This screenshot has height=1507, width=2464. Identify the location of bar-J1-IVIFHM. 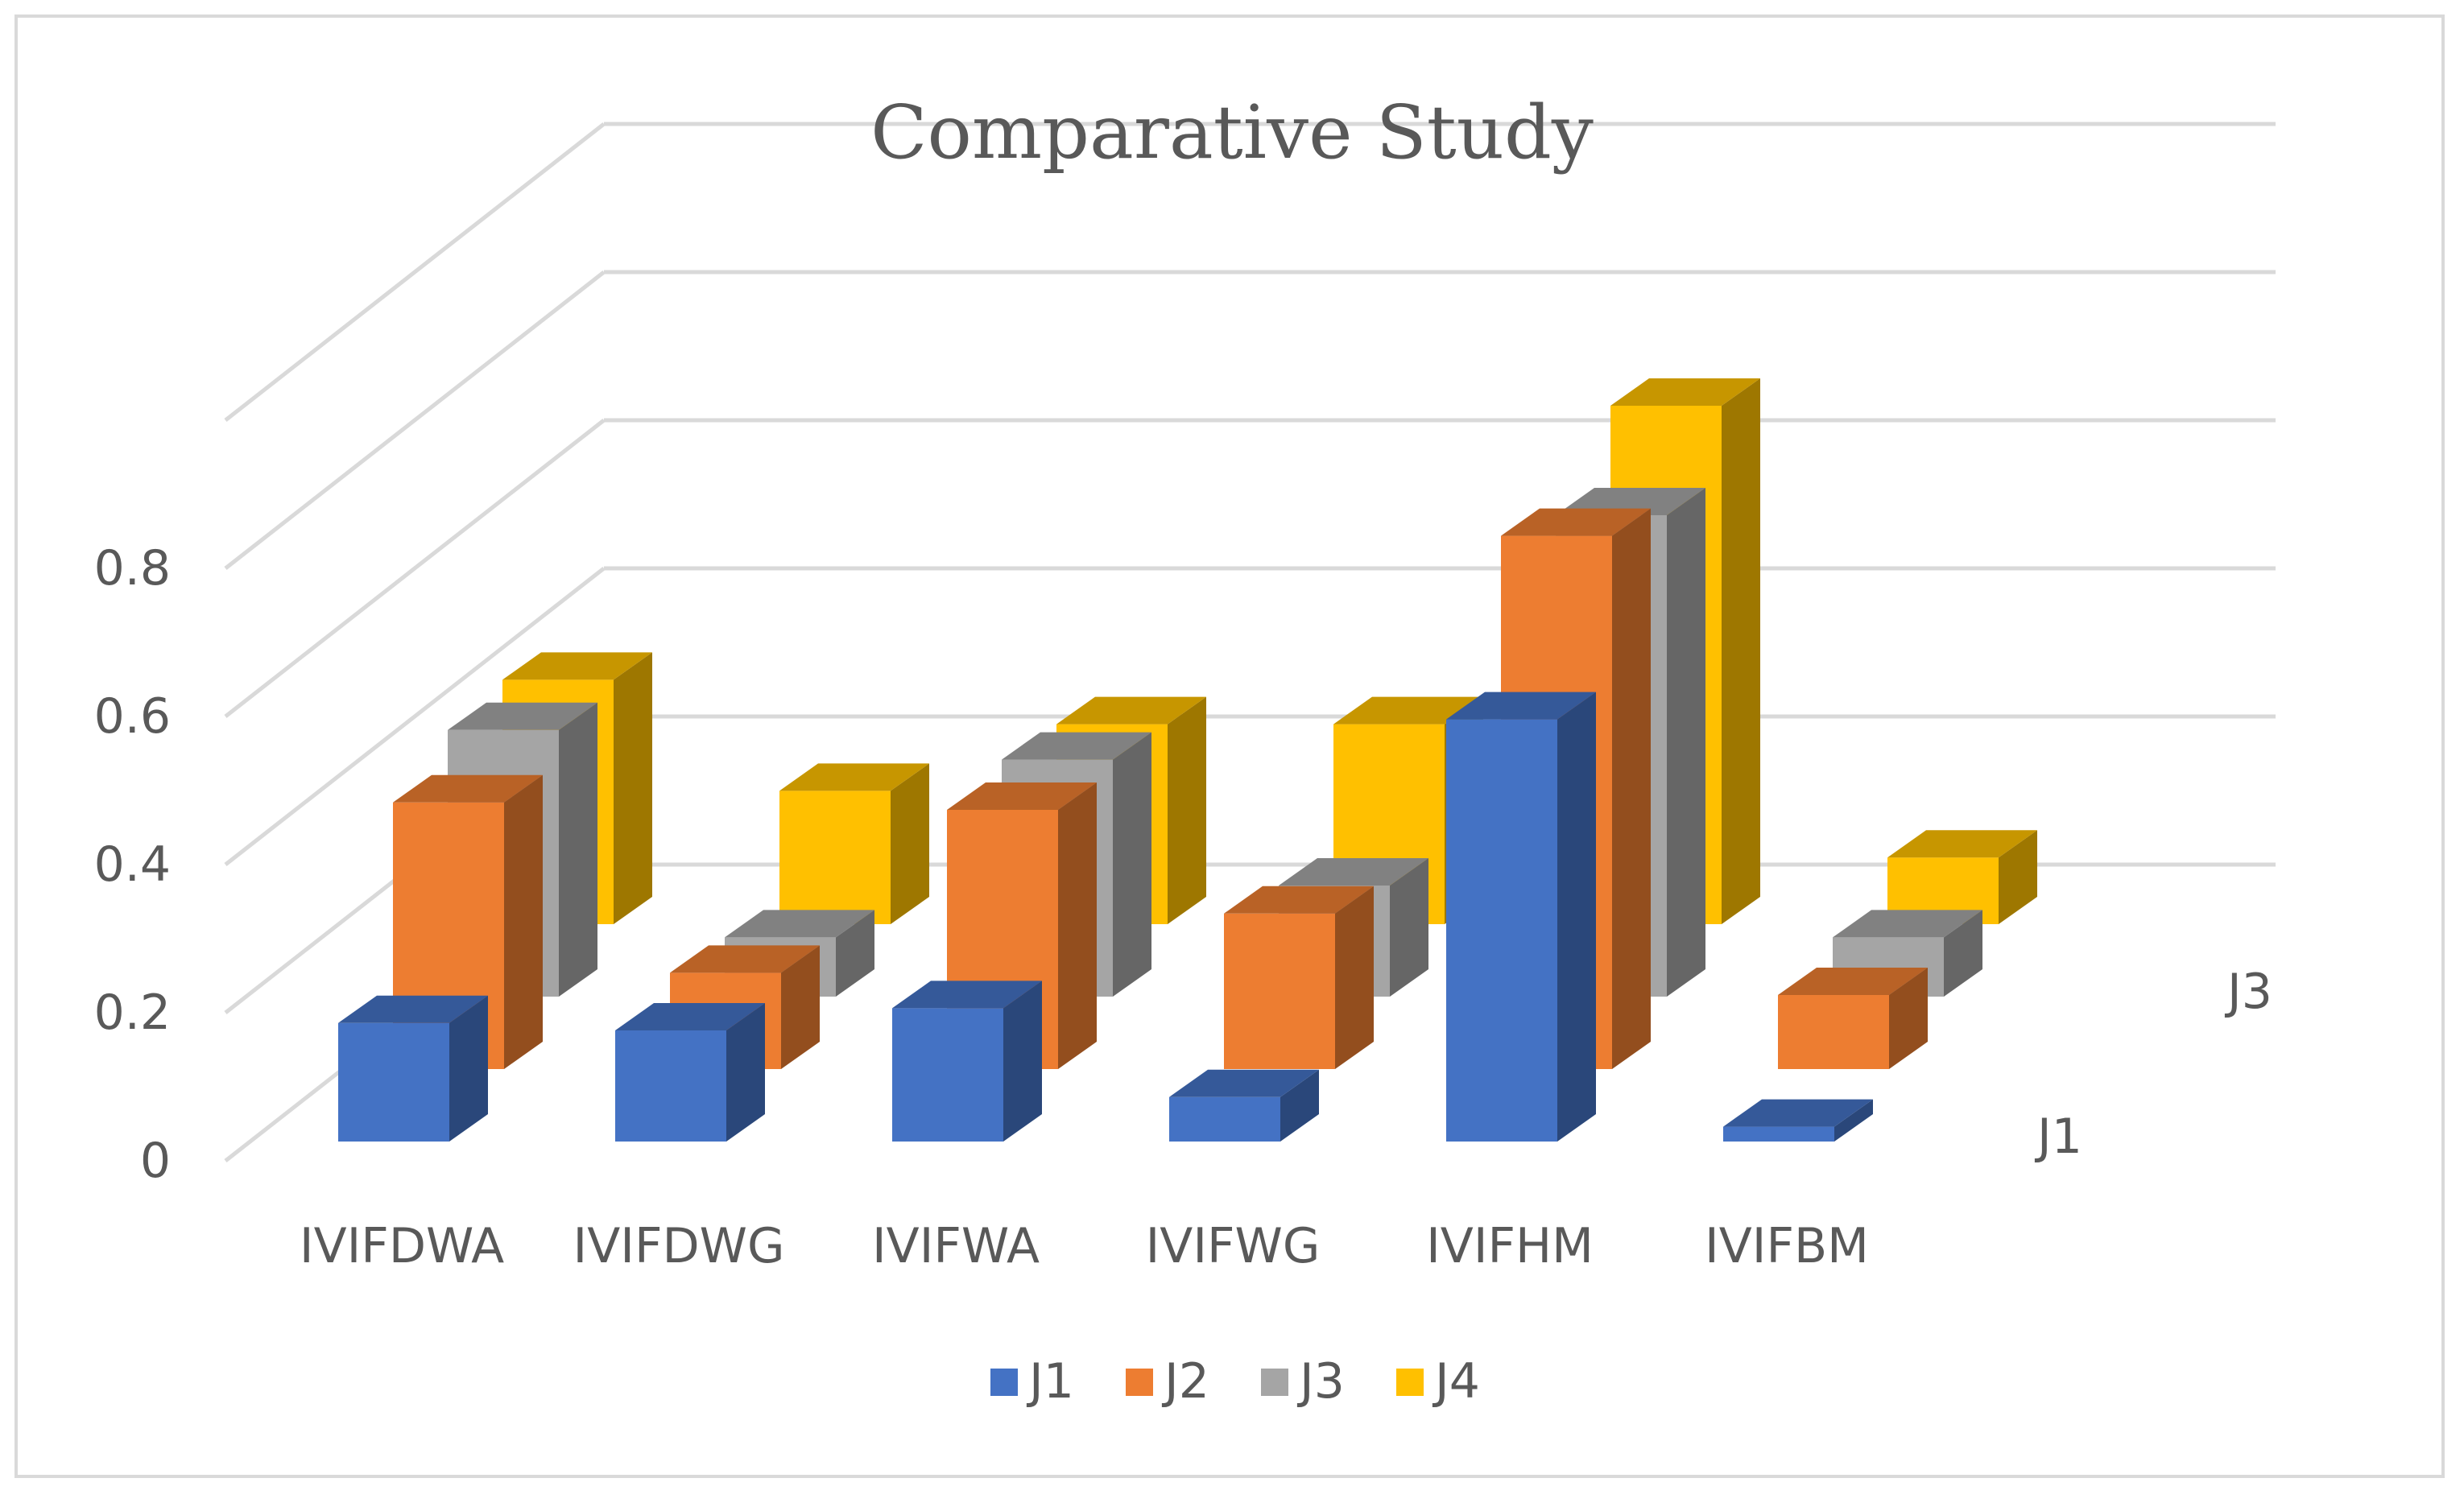
(1521, 917).